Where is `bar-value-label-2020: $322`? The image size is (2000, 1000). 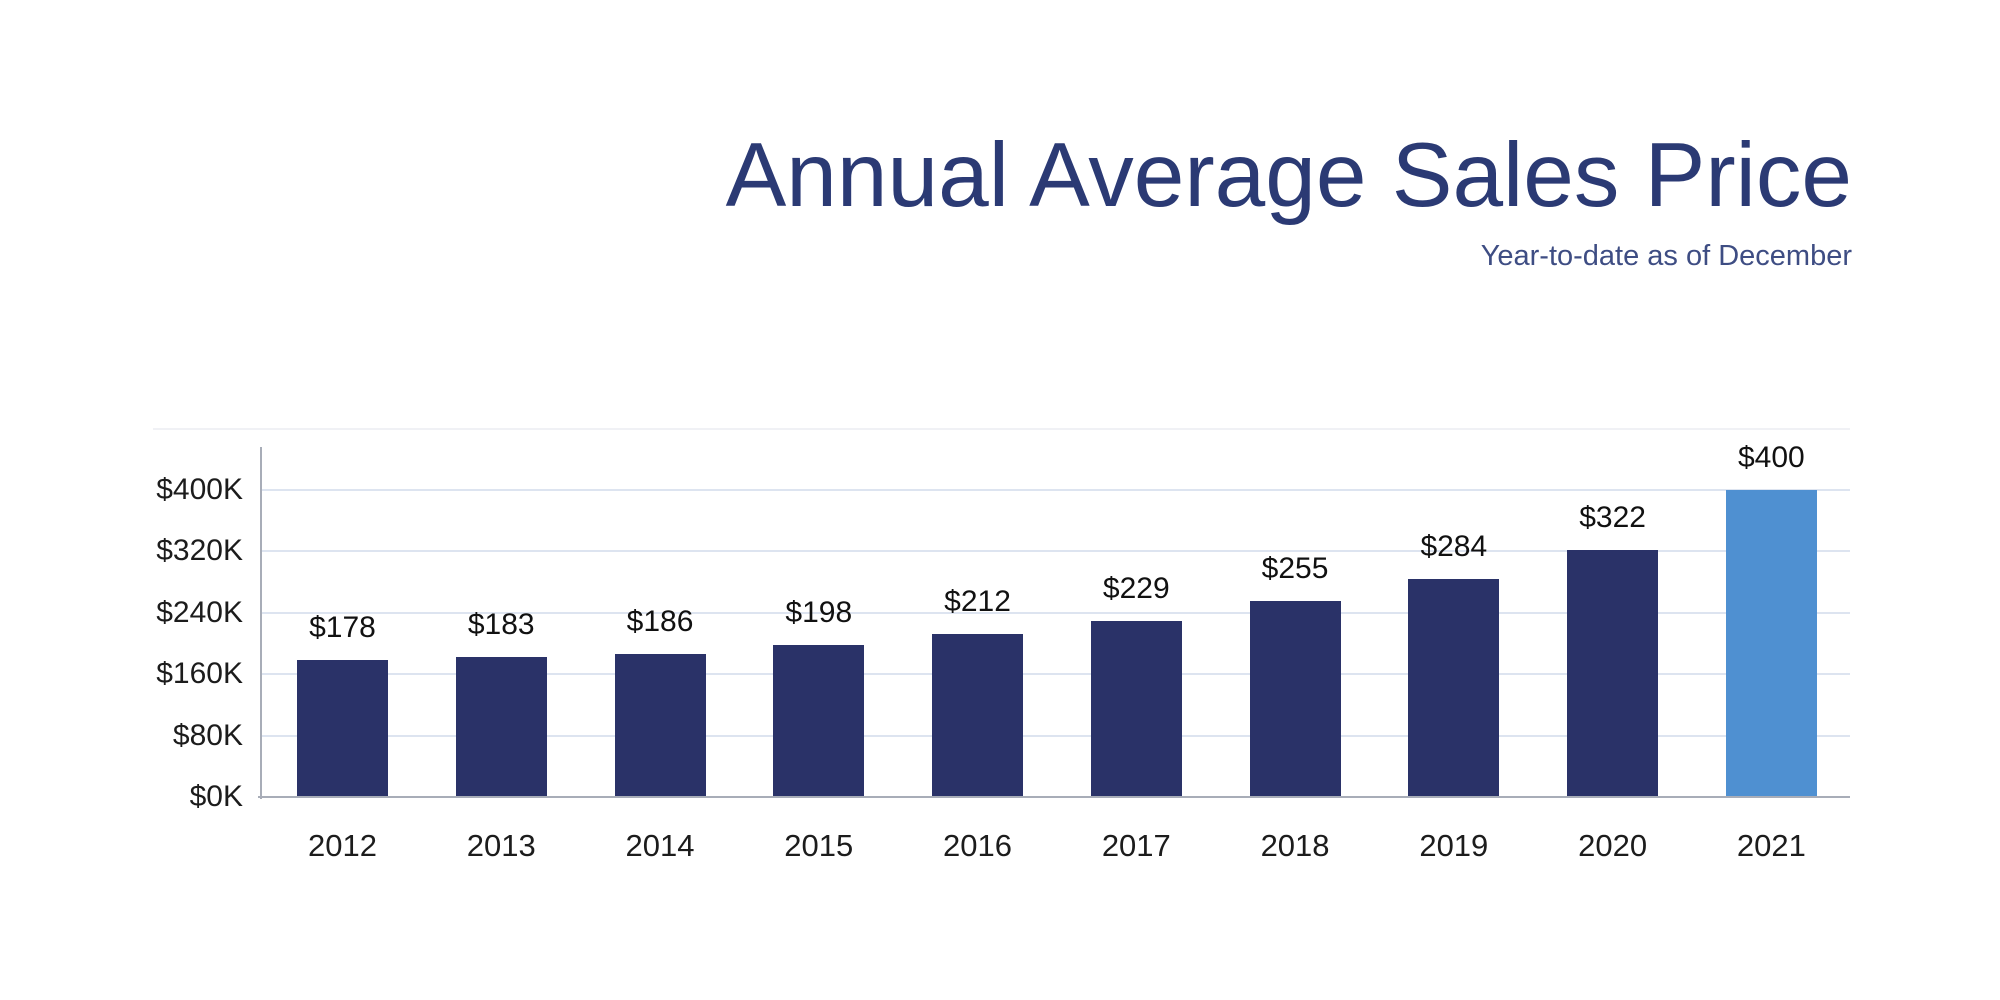
bar-value-label-2020: $322 is located at coordinates (1612, 517).